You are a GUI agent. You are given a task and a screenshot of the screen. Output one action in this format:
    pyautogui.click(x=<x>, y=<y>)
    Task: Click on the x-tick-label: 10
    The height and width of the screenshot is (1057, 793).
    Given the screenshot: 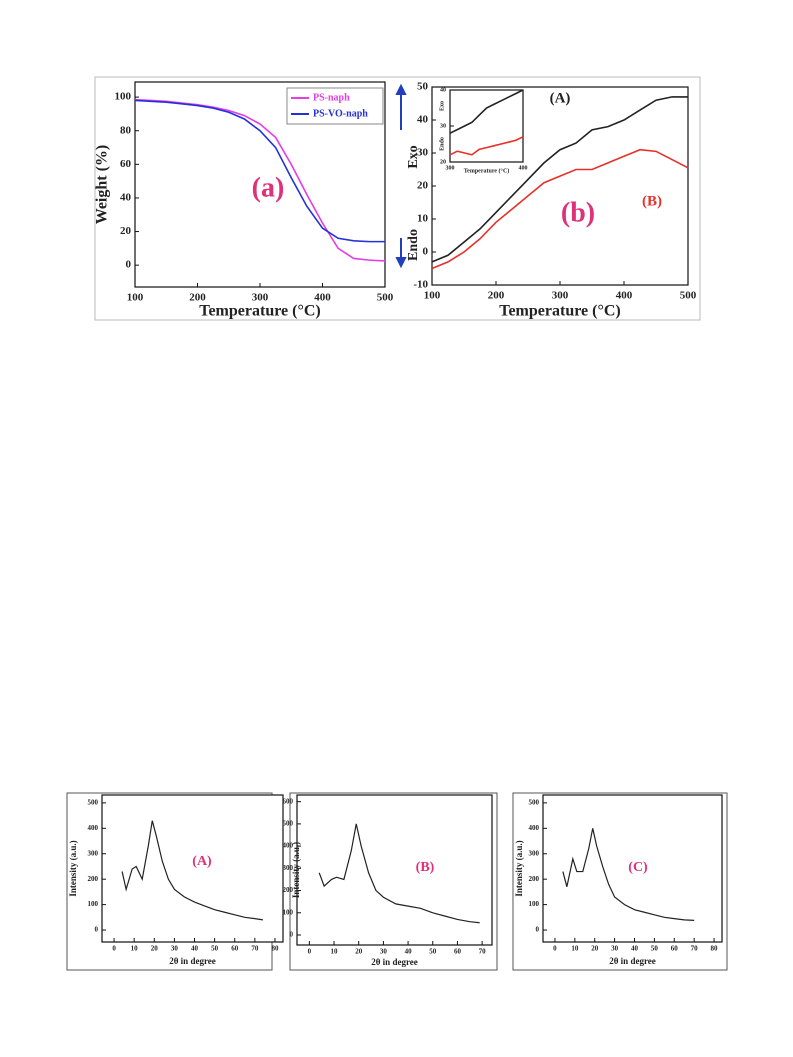 What is the action you would take?
    pyautogui.click(x=135, y=949)
    